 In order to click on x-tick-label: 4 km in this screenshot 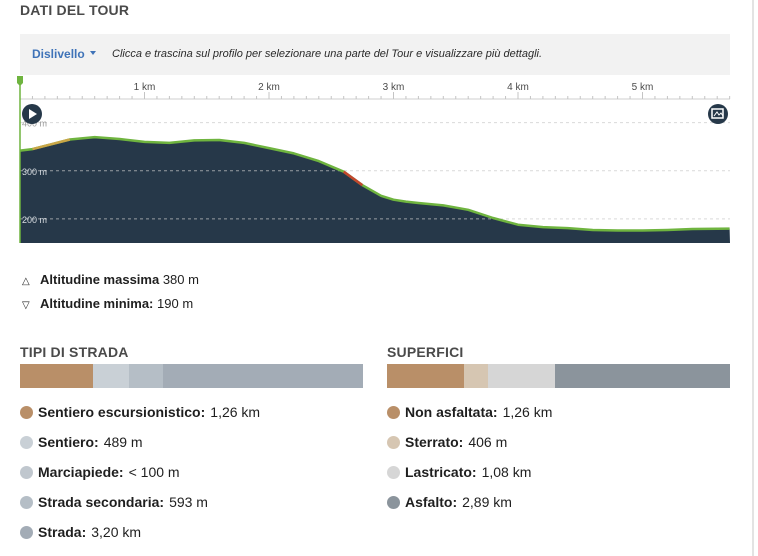, I will do `click(518, 87)`.